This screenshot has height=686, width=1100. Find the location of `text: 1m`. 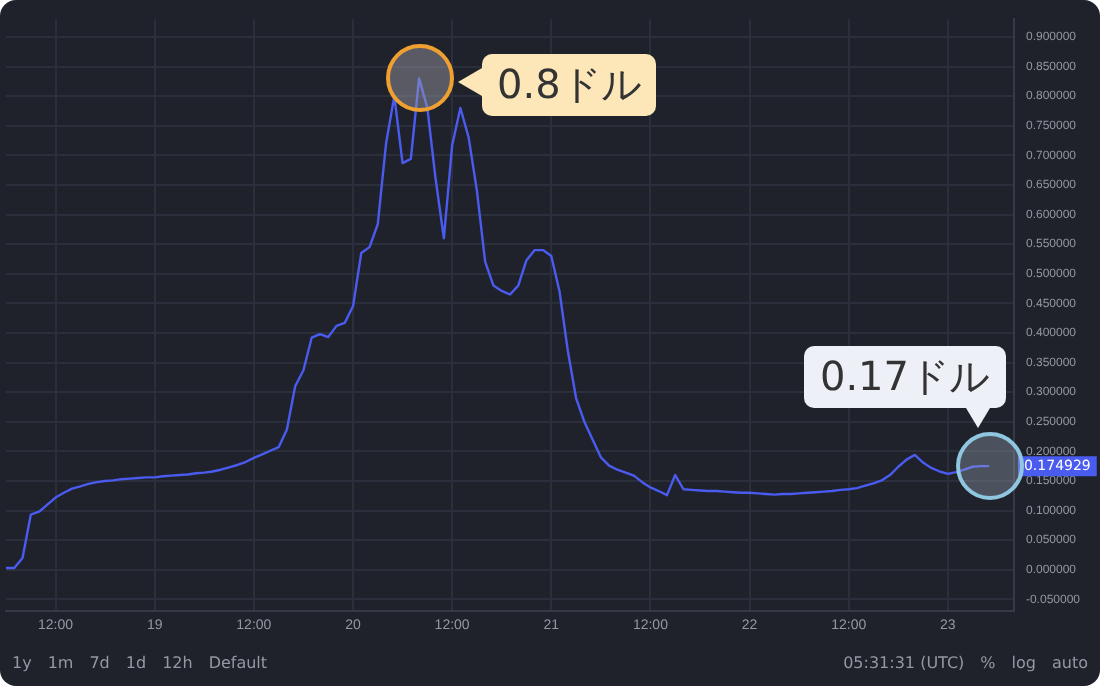

text: 1m is located at coordinates (60, 663).